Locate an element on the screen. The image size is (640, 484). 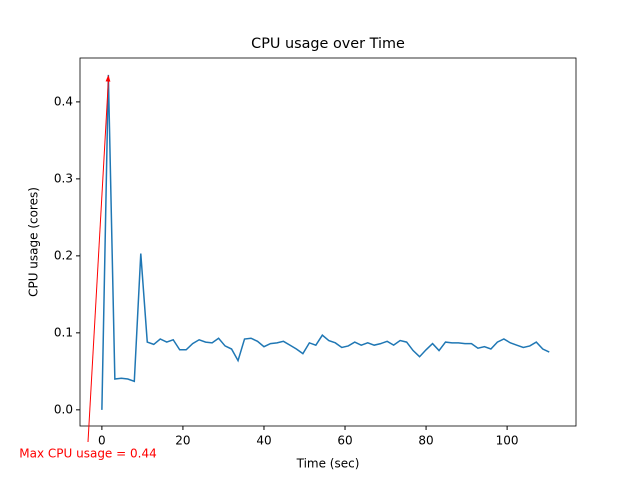
annotation-text: Max CPU usage = 0.44 is located at coordinates (87, 454).